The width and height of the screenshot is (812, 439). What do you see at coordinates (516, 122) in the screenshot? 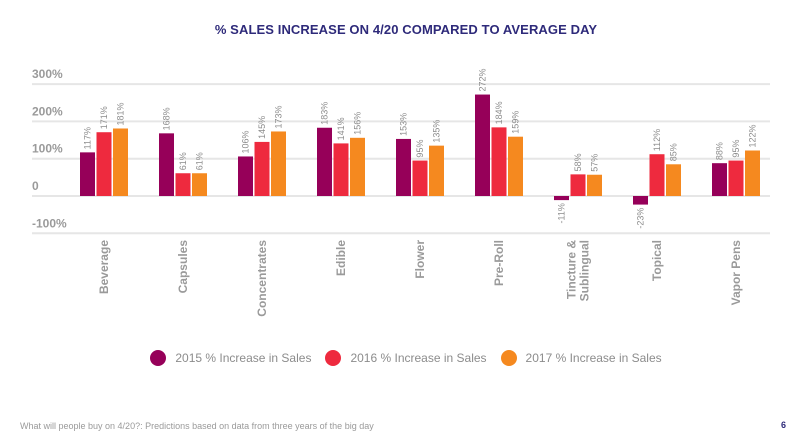
I see `data-label: 159%` at bounding box center [516, 122].